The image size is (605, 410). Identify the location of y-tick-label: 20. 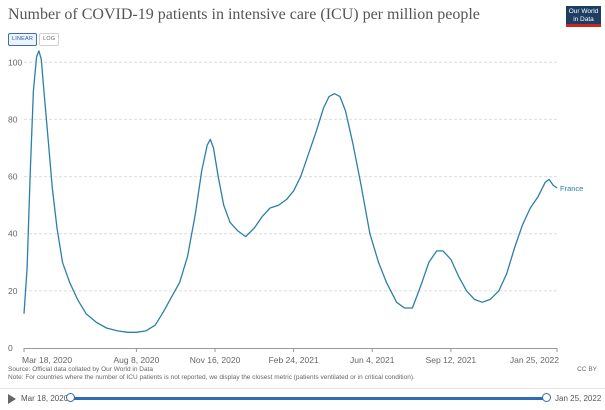
(13, 291).